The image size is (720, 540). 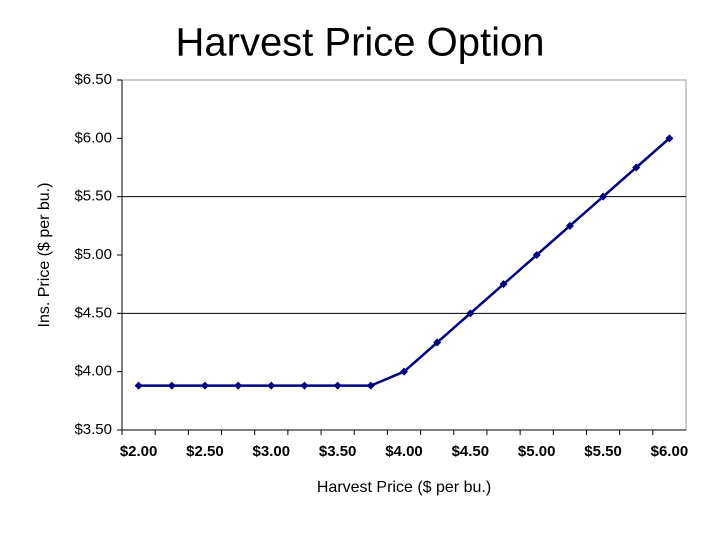 What do you see at coordinates (670, 451) in the screenshot?
I see `x-tick-label: $6.00` at bounding box center [670, 451].